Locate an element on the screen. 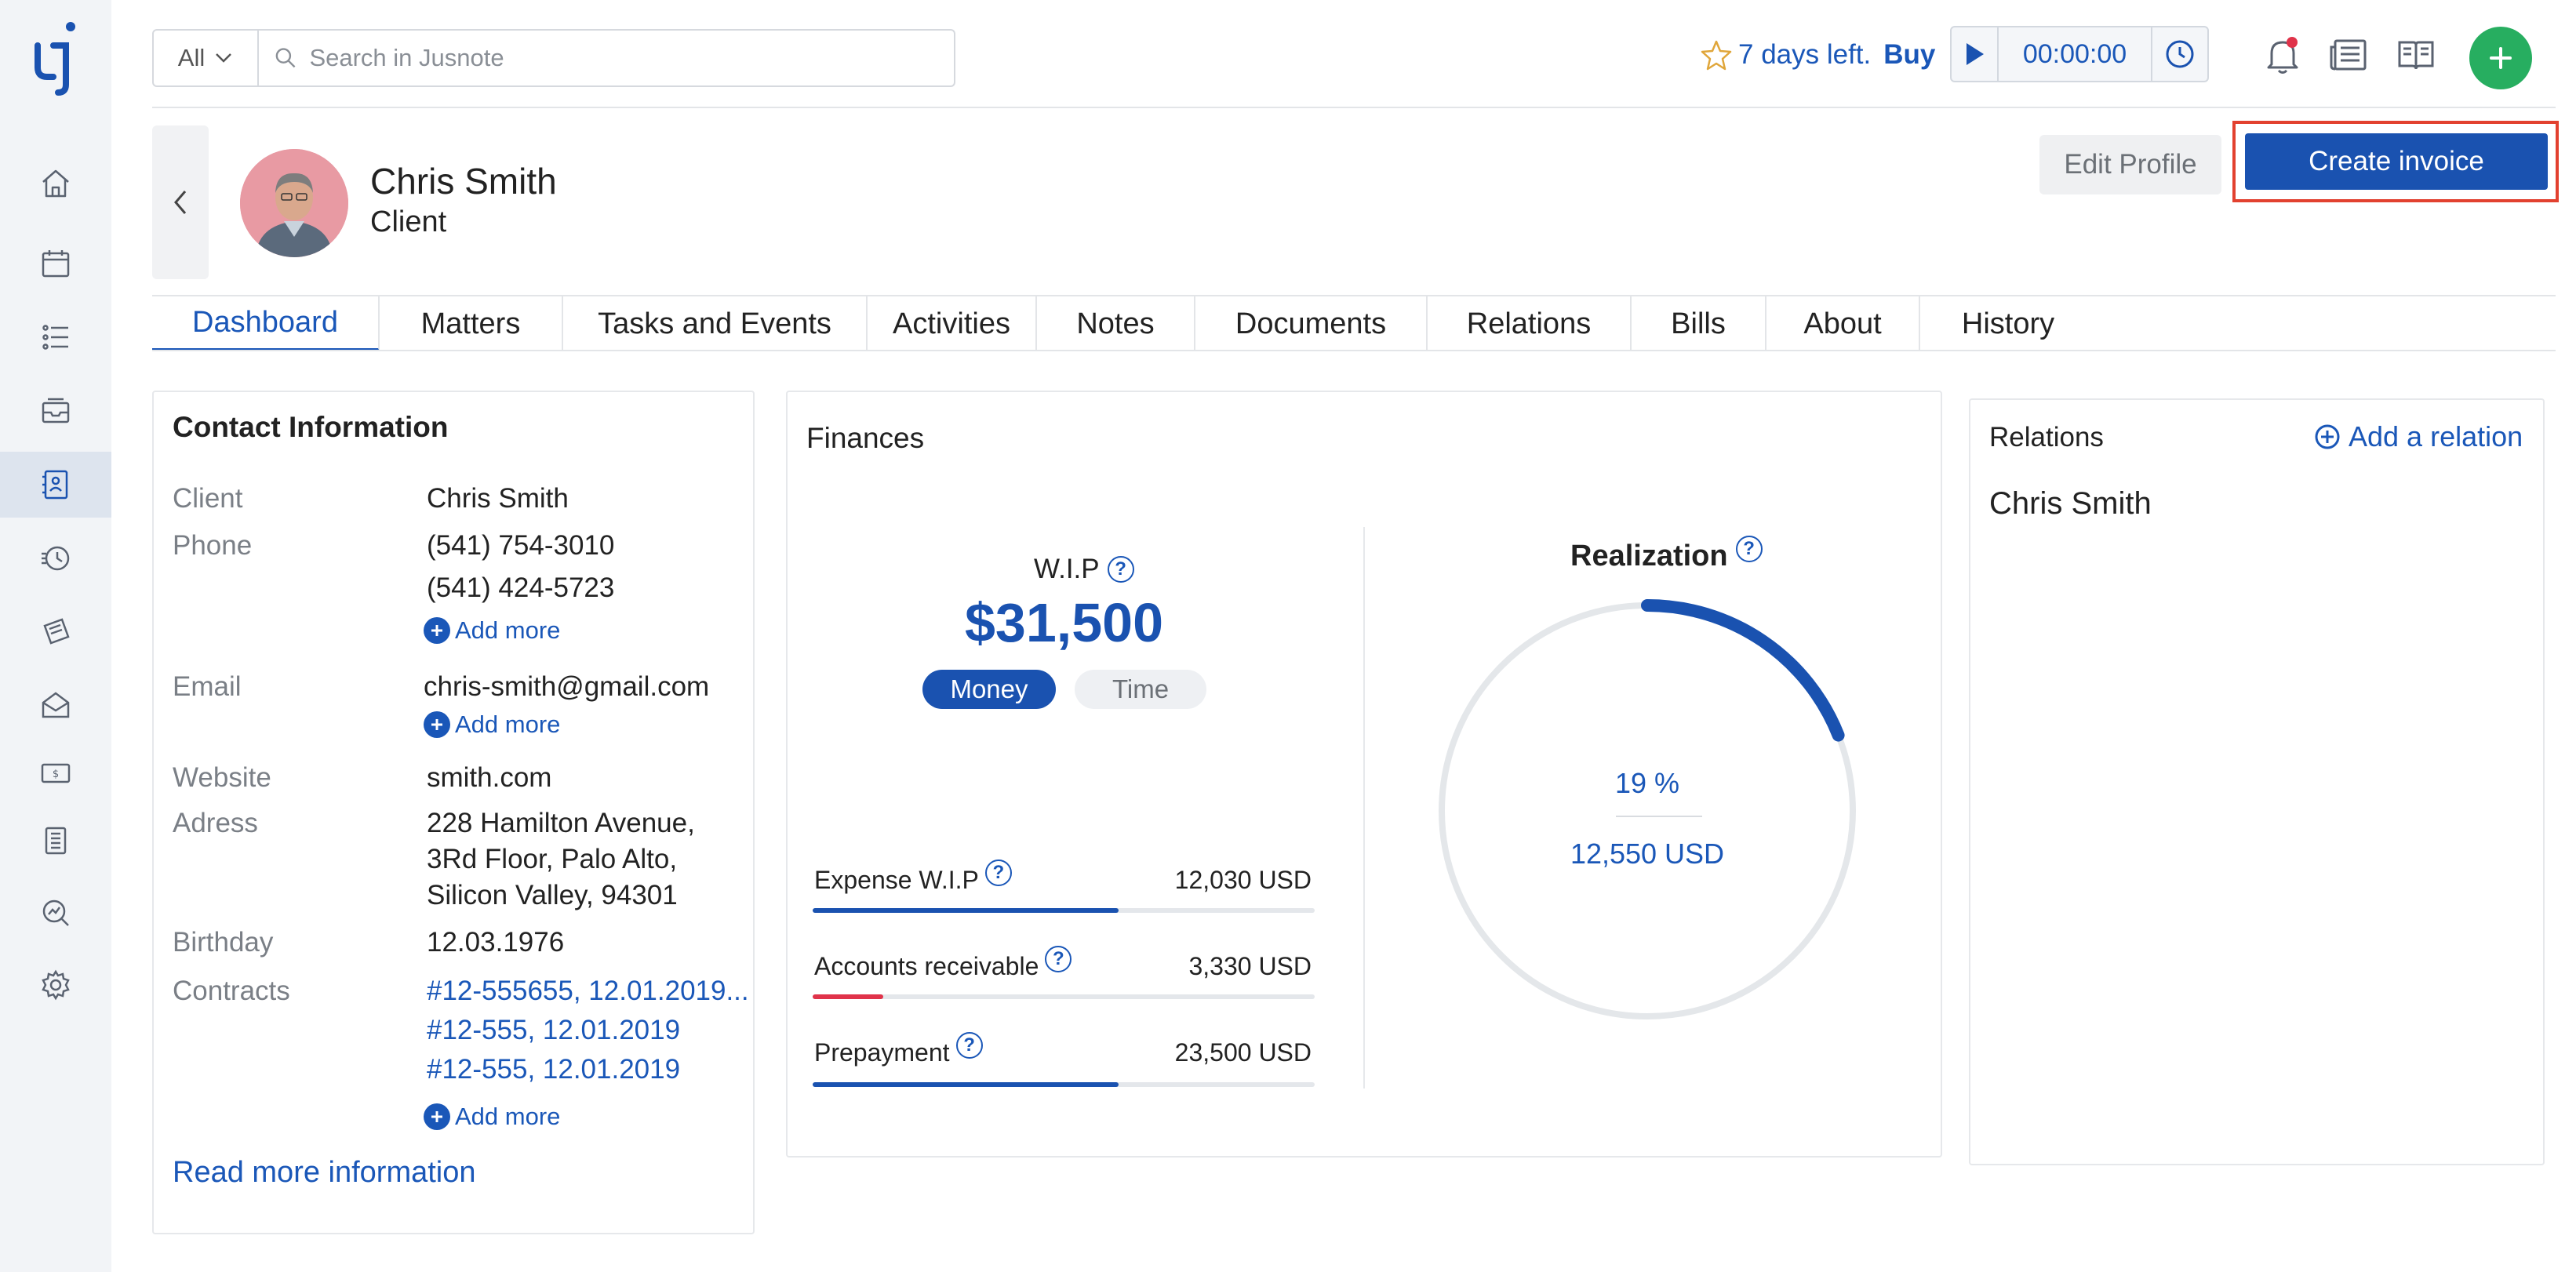 This screenshot has width=2576, height=1272. tabs-bottom-border is located at coordinates (1354, 351).